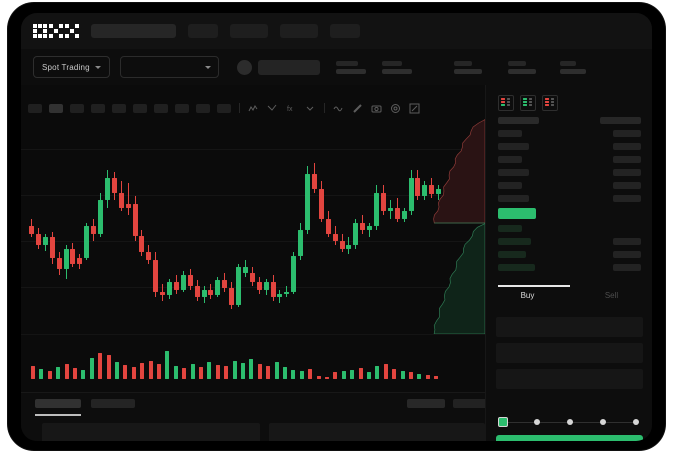  Describe the element at coordinates (376, 108) in the screenshot. I see `camera-icon` at that location.